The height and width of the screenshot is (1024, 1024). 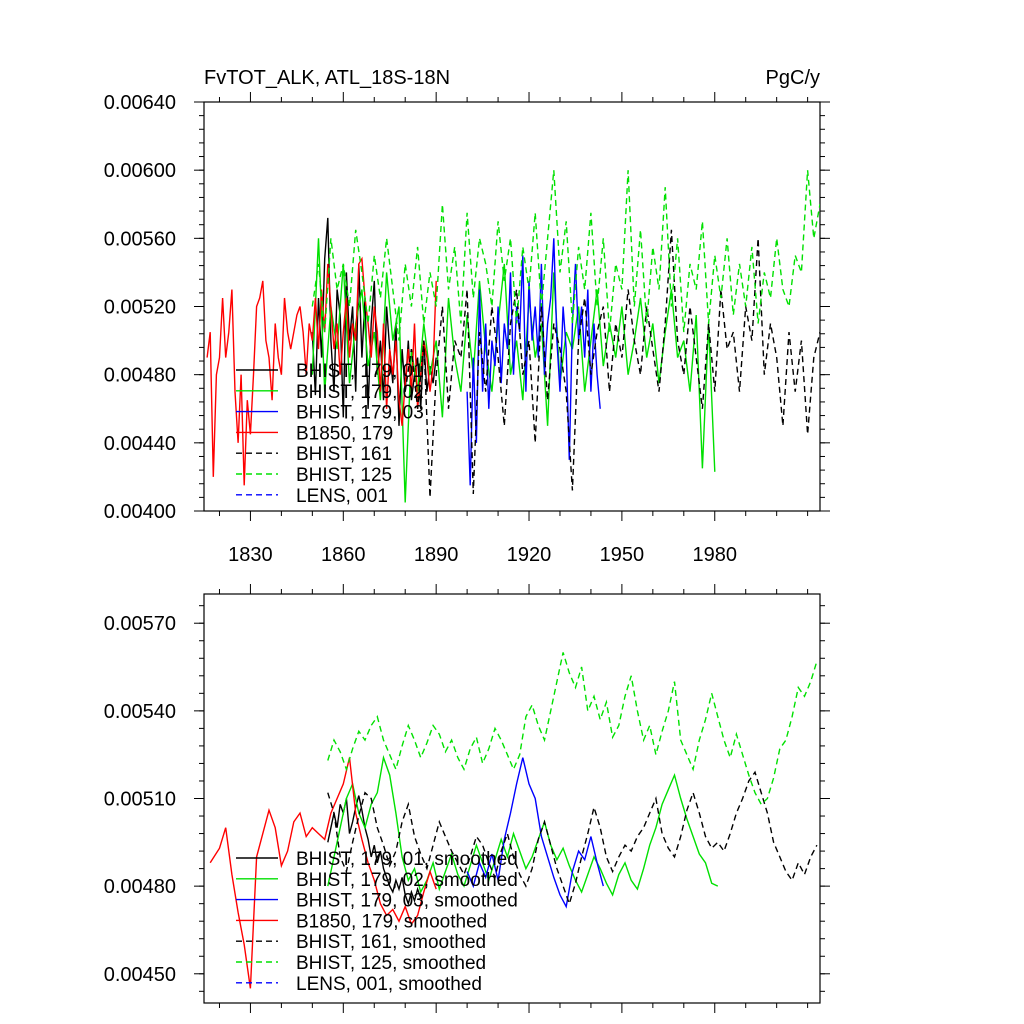 I want to click on y-tick-label: 0.00440, so click(x=140, y=444).